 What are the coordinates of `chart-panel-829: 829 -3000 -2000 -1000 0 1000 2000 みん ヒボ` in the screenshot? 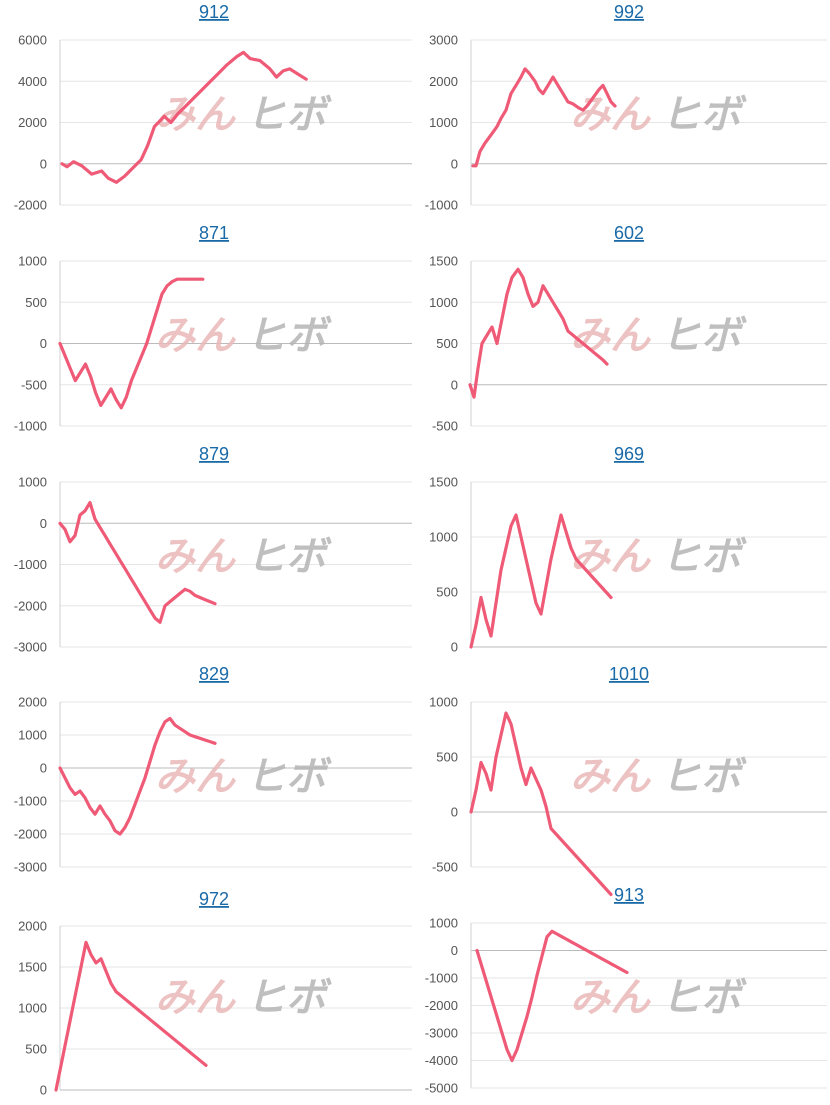 It's located at (207, 772).